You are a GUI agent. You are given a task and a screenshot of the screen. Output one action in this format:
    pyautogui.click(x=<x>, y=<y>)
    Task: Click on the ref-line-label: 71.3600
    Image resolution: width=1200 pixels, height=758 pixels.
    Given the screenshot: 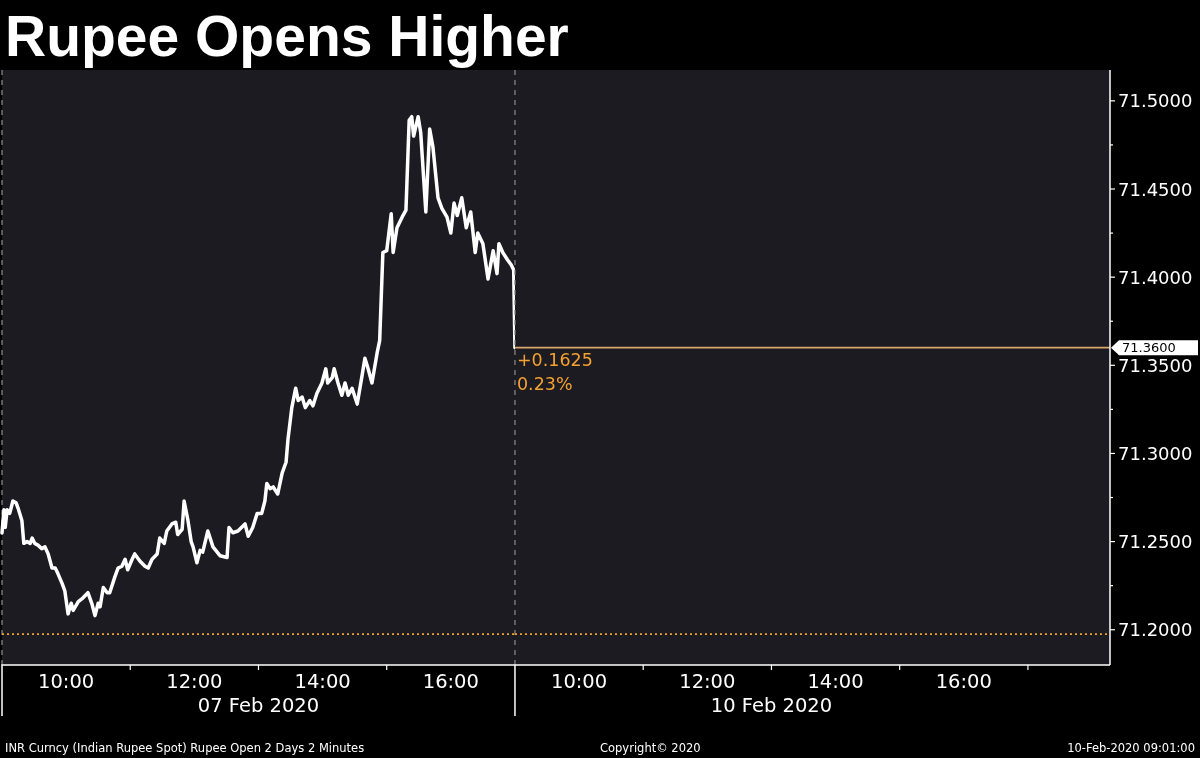 What is the action you would take?
    pyautogui.click(x=1149, y=348)
    